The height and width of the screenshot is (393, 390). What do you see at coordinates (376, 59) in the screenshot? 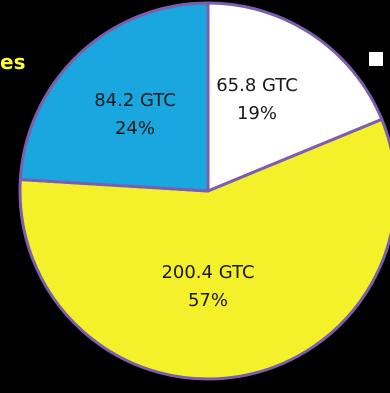
I see `legend-swatch` at bounding box center [376, 59].